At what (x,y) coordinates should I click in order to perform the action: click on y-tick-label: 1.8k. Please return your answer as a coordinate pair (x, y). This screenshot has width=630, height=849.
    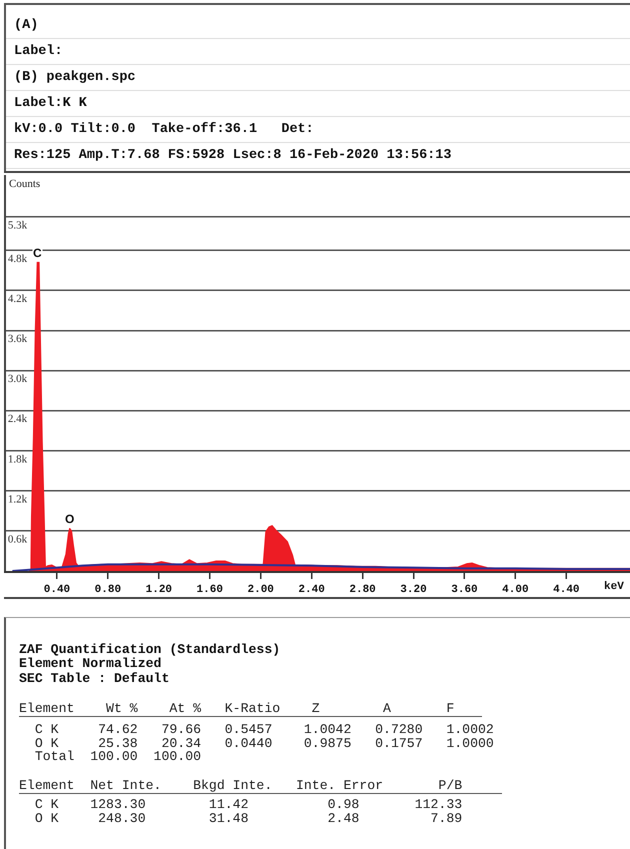
    Looking at the image, I should click on (18, 459).